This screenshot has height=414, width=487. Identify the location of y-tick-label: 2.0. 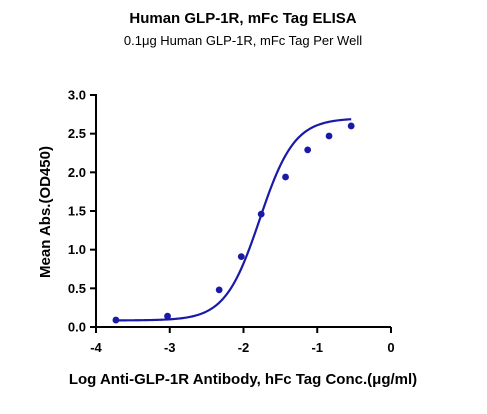
(77, 172).